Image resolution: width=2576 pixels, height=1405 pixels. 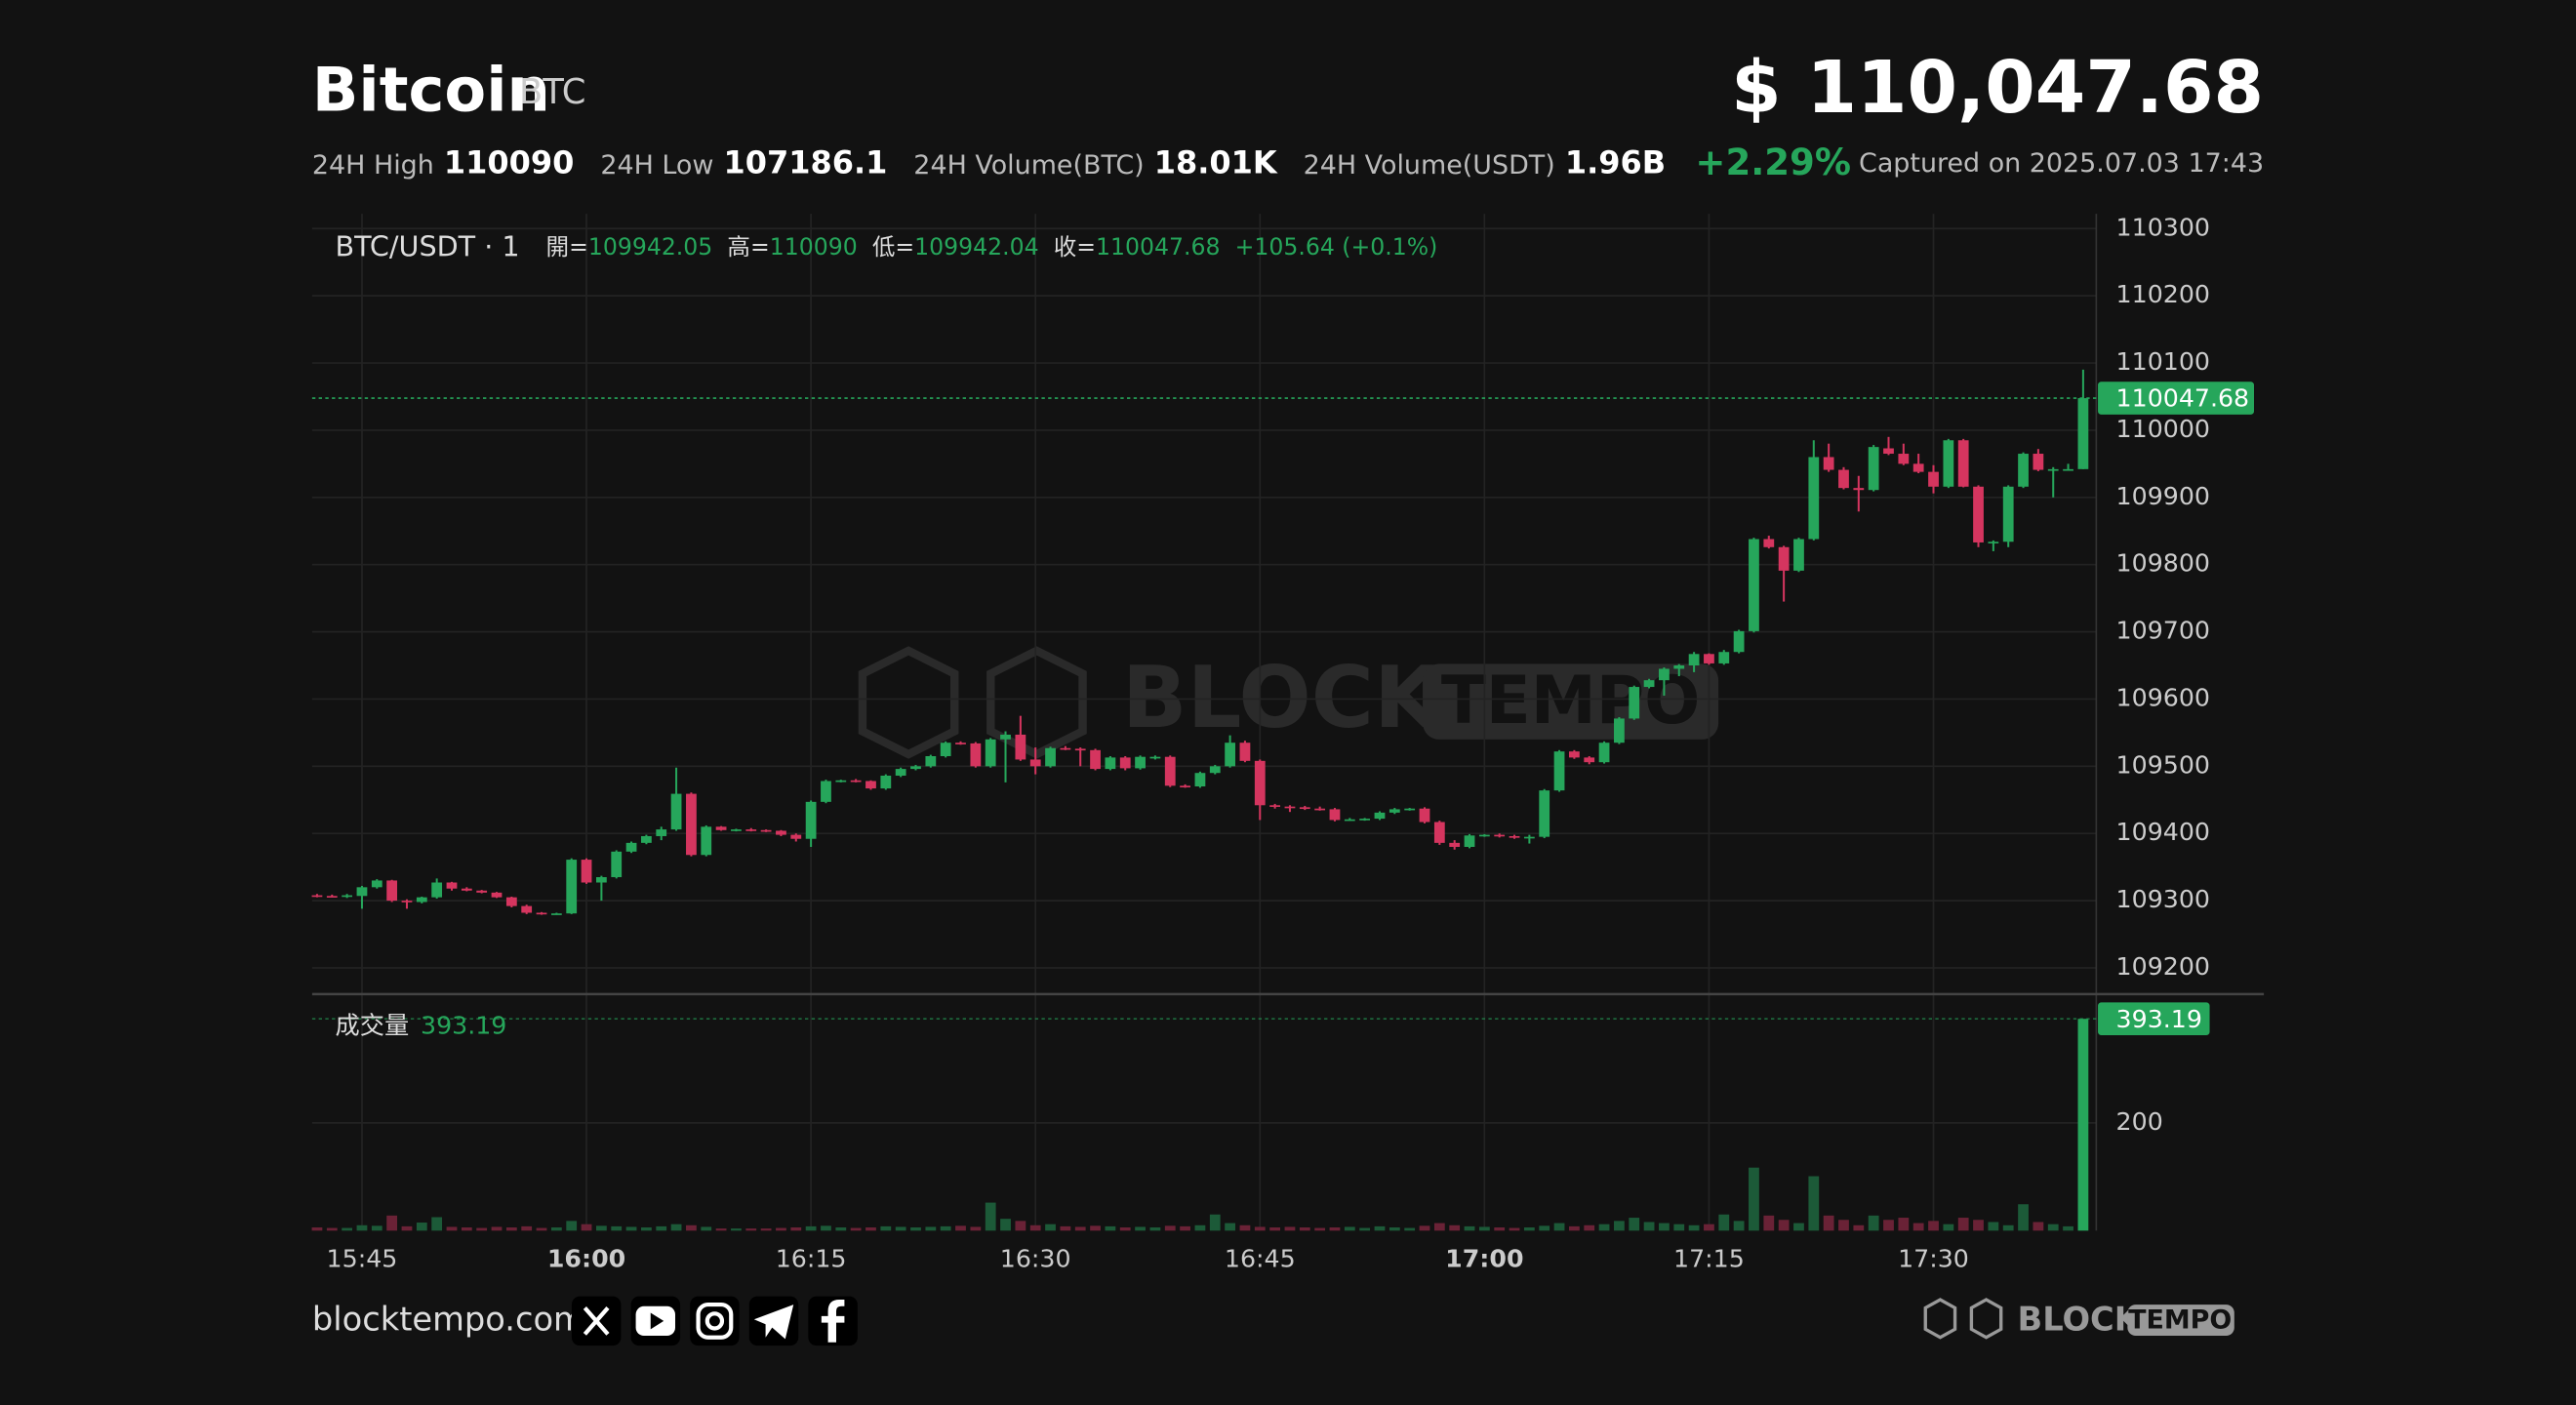 I want to click on x-tick-label: 16:30, so click(x=1035, y=1259).